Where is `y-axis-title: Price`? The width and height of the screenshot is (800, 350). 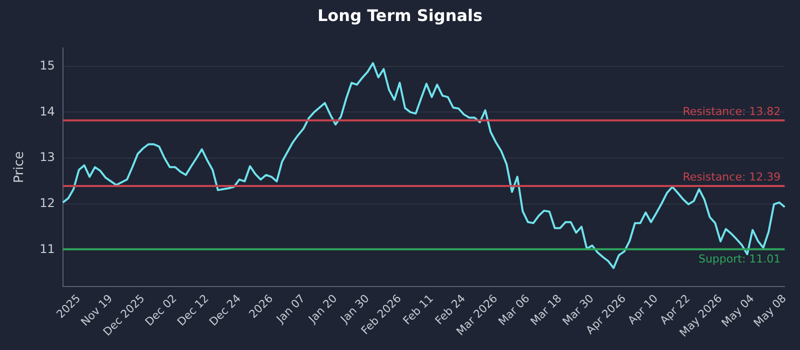
y-axis-title: Price is located at coordinates (20, 167).